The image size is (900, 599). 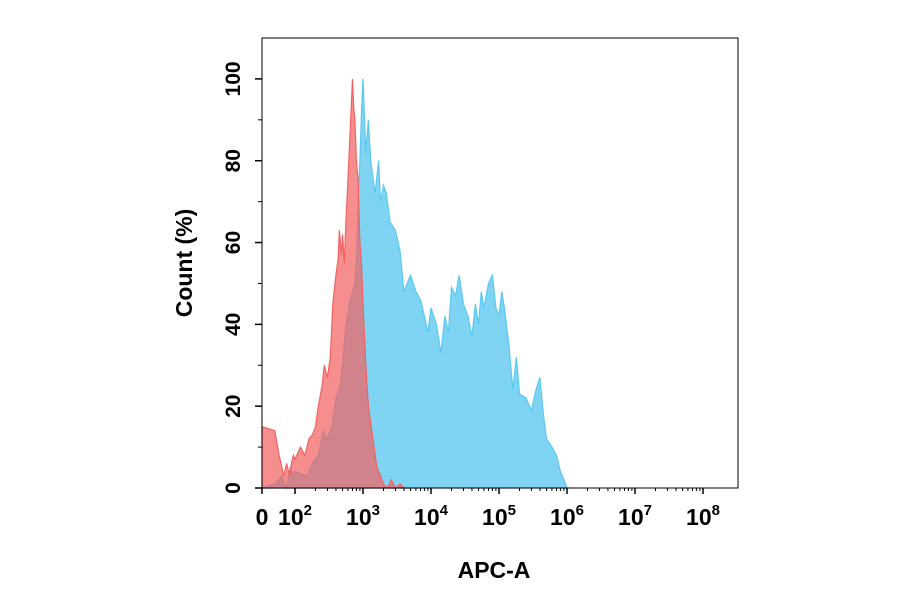 What do you see at coordinates (262, 517) in the screenshot?
I see `x-tick-label: 0` at bounding box center [262, 517].